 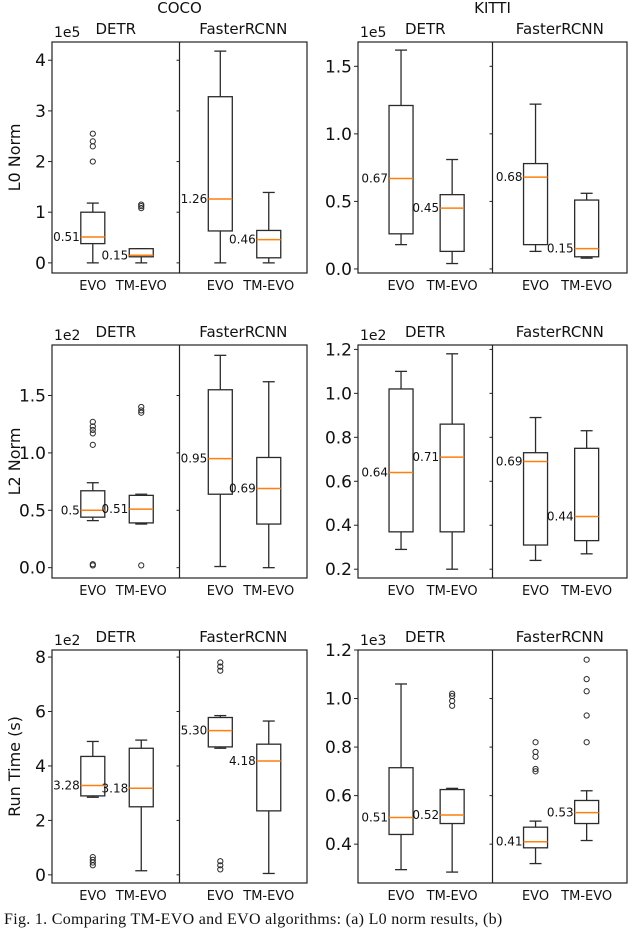 I want to click on y-axis-label: Run Time (s), so click(x=14, y=766).